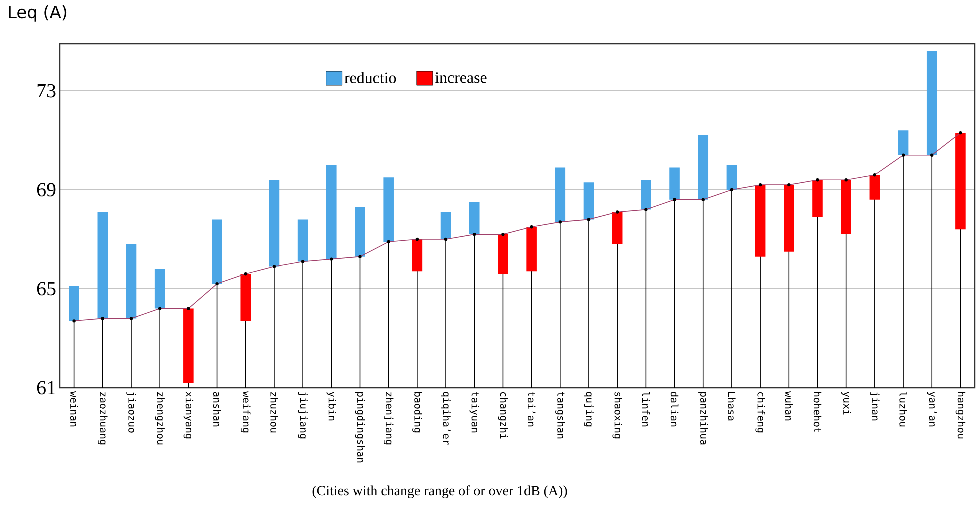  Describe the element at coordinates (503, 415) in the screenshot. I see `x-tick-label: changzhi` at that location.